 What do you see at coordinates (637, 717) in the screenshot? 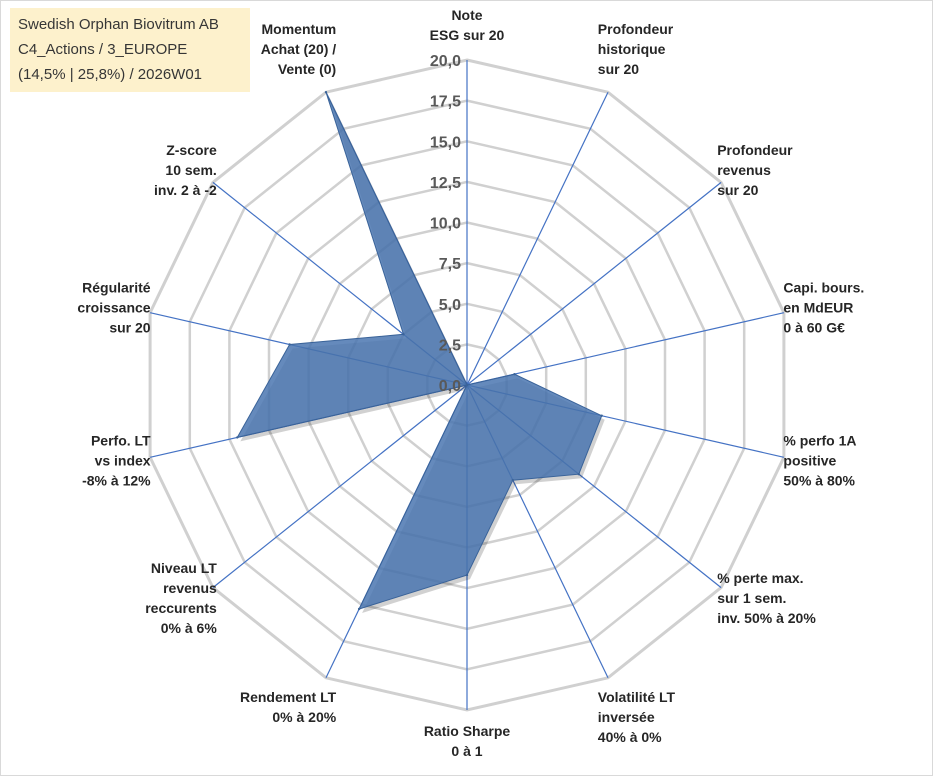
I see `axis-label: Volatilité LT inversée 40% à 0%` at bounding box center [637, 717].